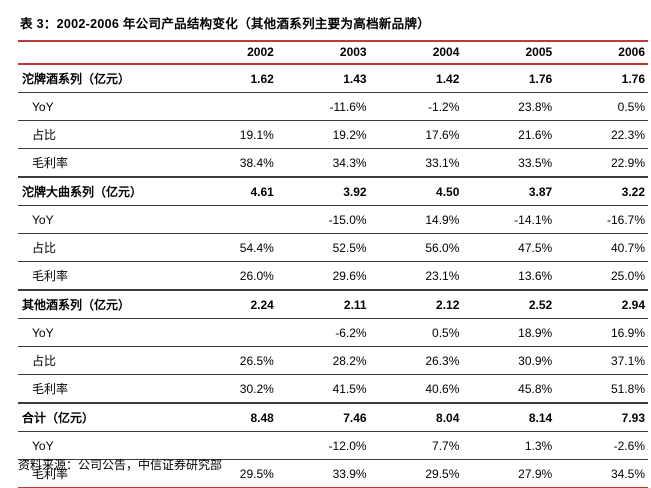 The image size is (651, 488). Describe the element at coordinates (601, 52) in the screenshot. I see `year-column-header: 2006` at that location.